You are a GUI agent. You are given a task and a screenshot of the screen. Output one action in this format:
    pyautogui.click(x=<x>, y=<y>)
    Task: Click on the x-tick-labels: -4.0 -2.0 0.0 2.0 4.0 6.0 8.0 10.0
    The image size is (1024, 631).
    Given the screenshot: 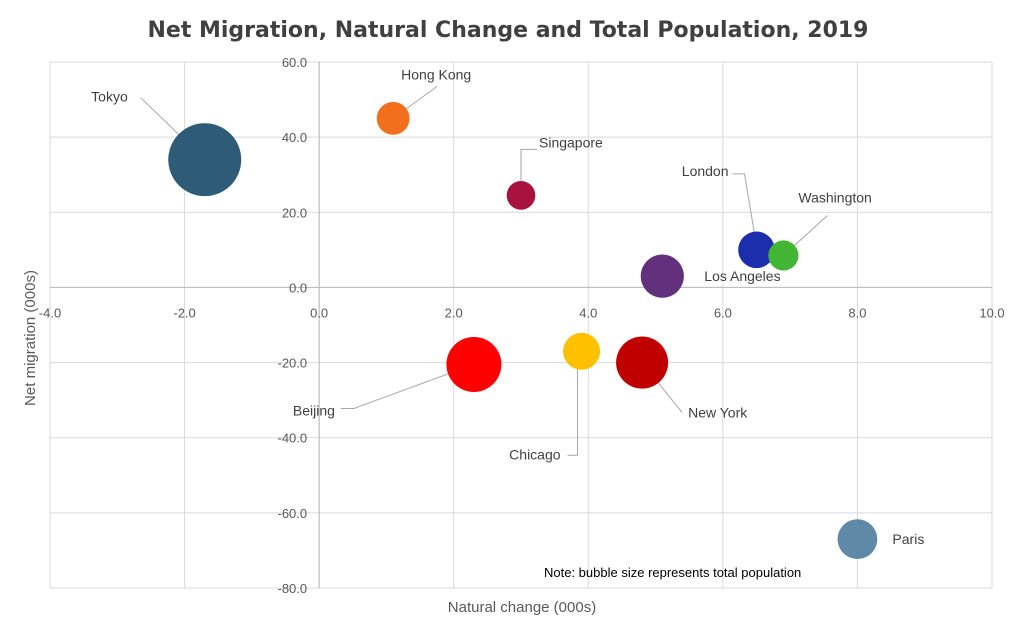 What is the action you would take?
    pyautogui.click(x=522, y=312)
    